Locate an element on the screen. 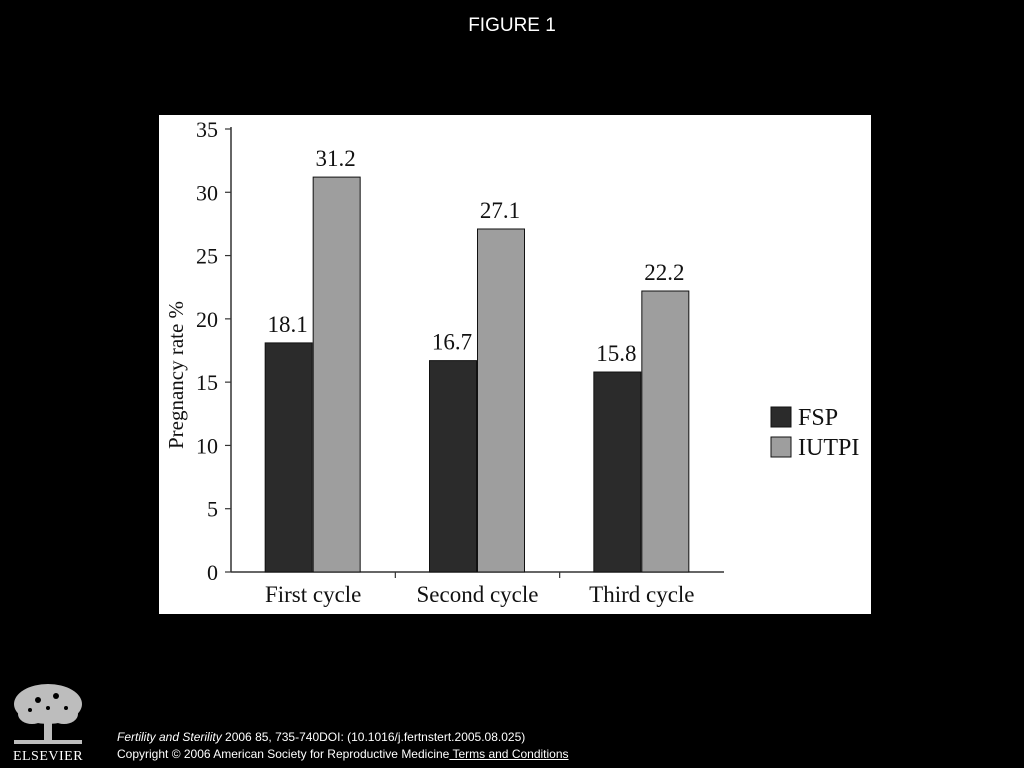 This screenshot has width=1024, height=768. data-label: 27.1 is located at coordinates (500, 210).